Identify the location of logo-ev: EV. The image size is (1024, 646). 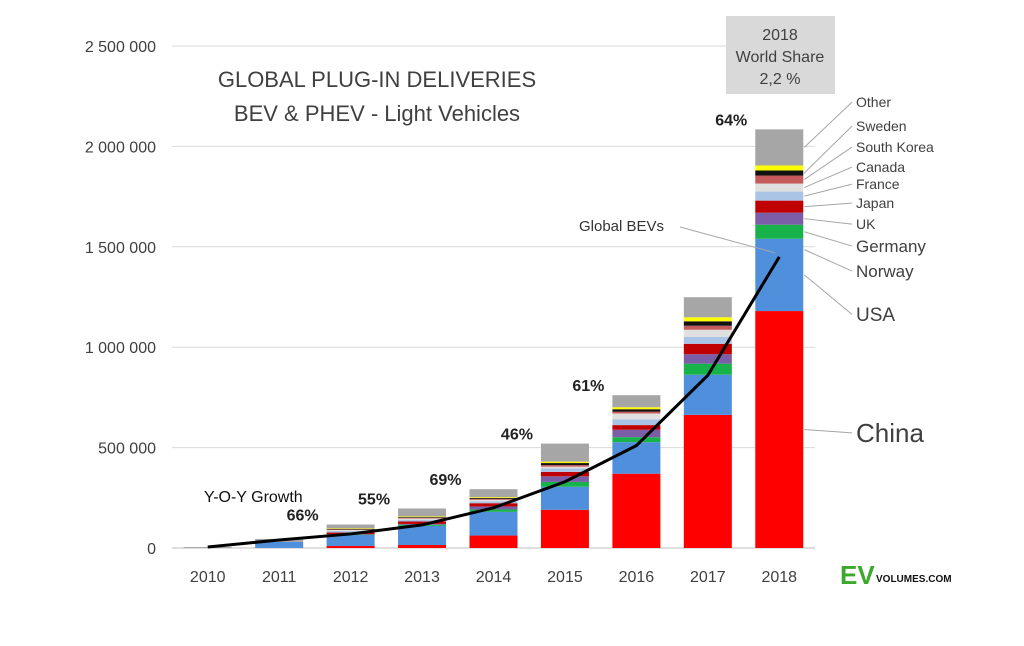
(857, 575).